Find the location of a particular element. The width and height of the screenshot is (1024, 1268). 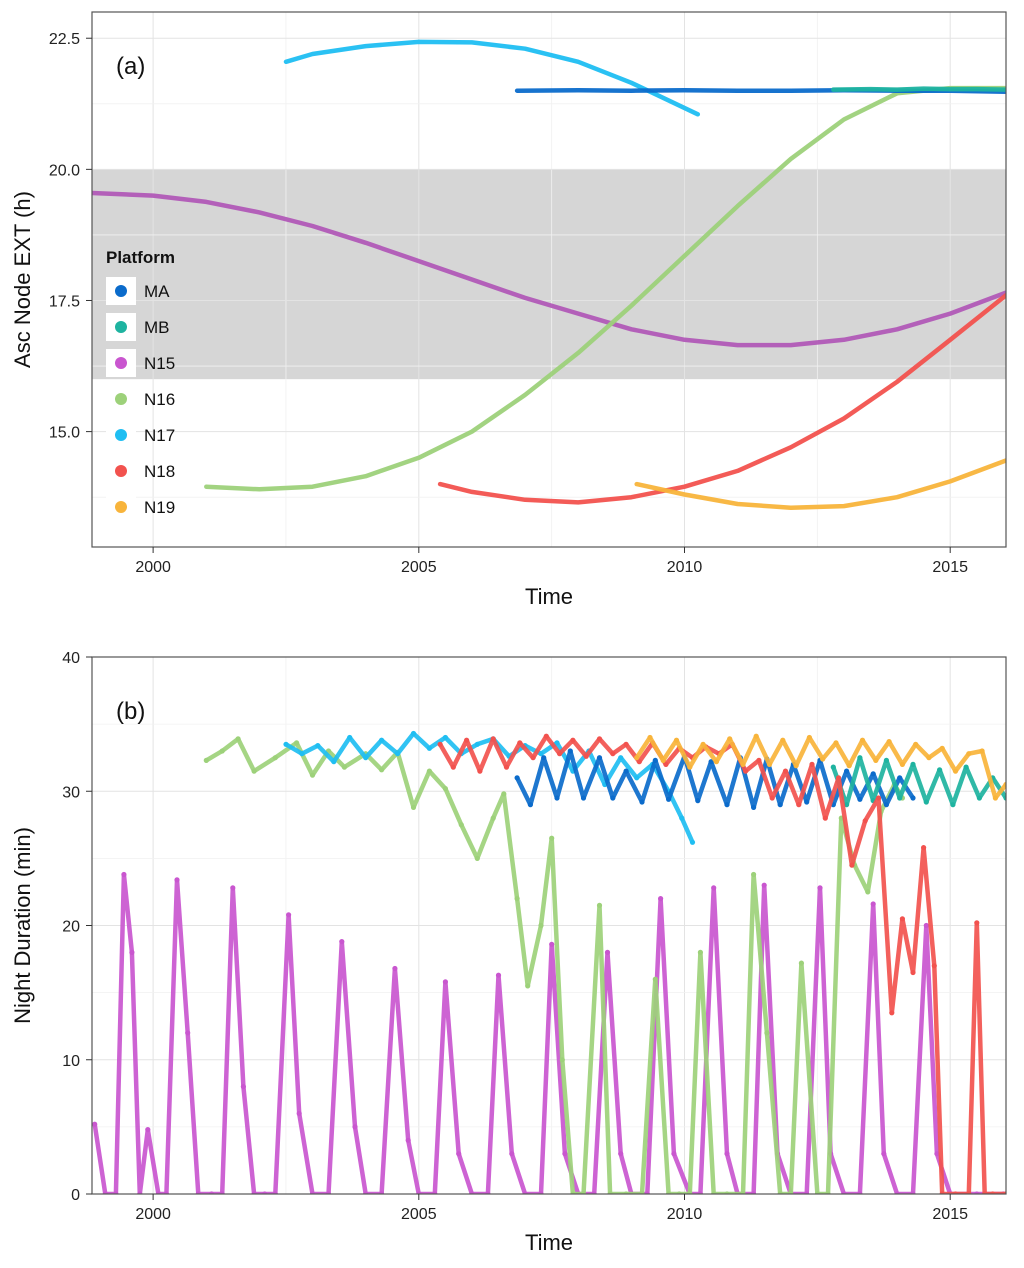

legend-label: N17 is located at coordinates (159, 435).